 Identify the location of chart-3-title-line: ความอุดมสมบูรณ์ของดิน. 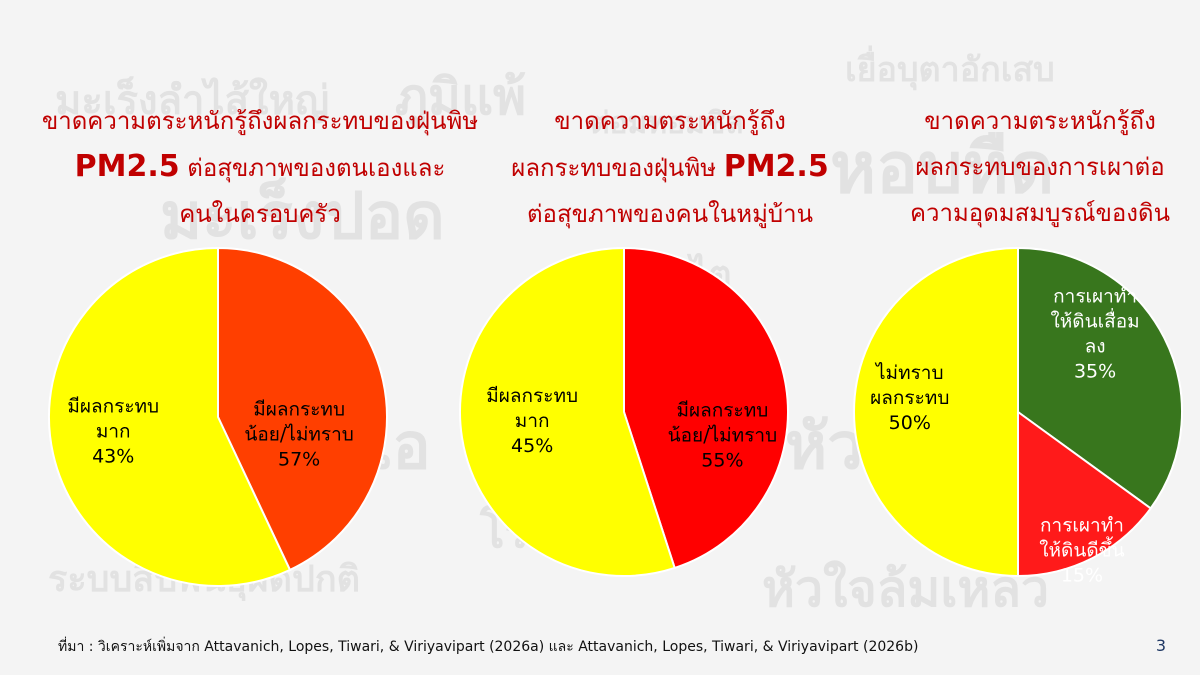
(1040, 213).